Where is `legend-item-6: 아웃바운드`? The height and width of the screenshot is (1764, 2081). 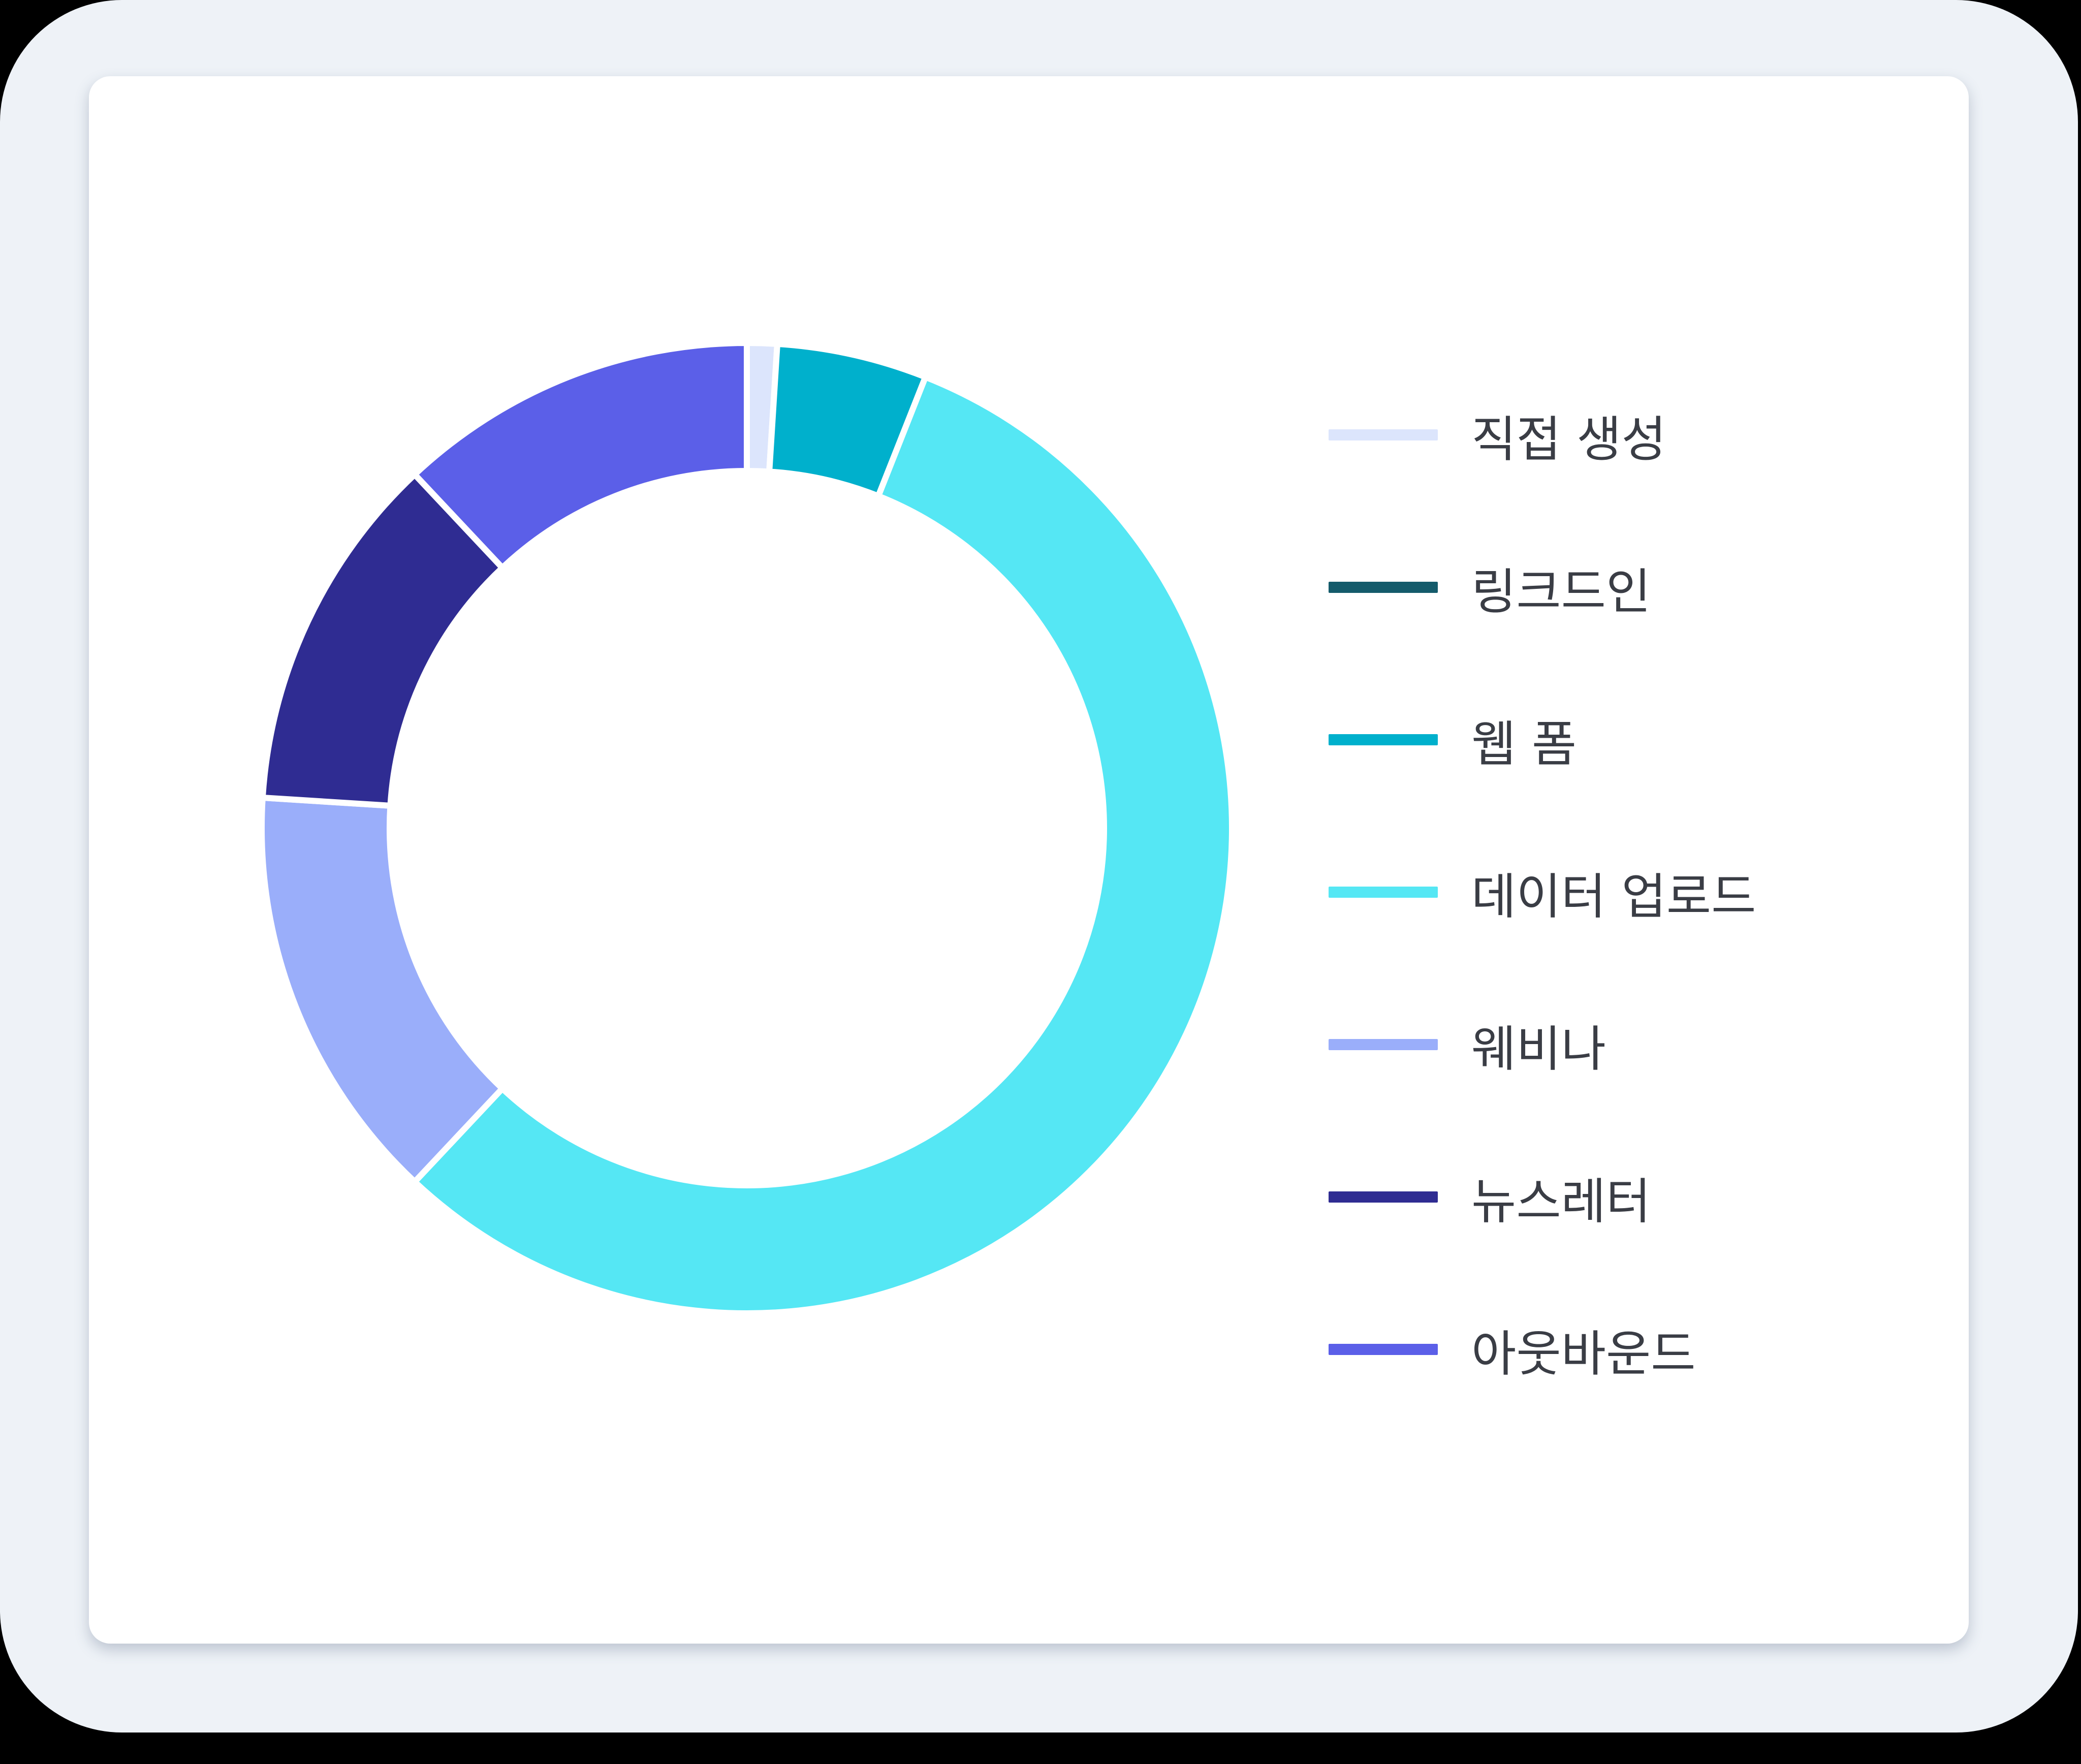 legend-item-6: 아웃바운드 is located at coordinates (1542, 1349).